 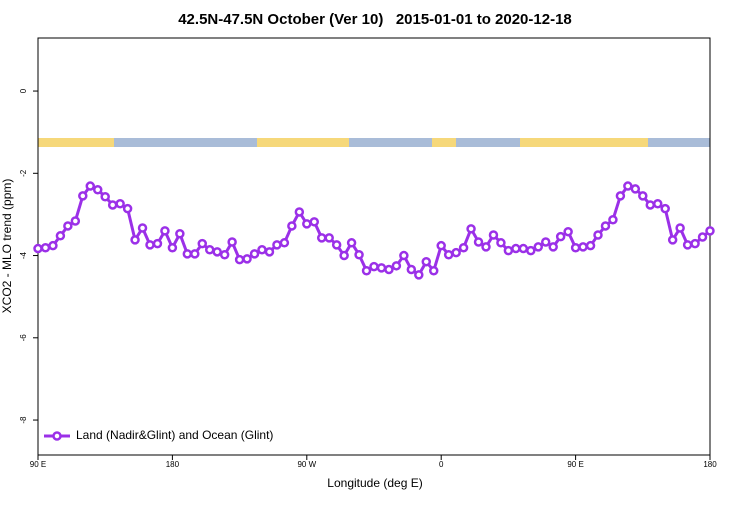 What do you see at coordinates (23, 90) in the screenshot?
I see `y-tick-label: 0` at bounding box center [23, 90].